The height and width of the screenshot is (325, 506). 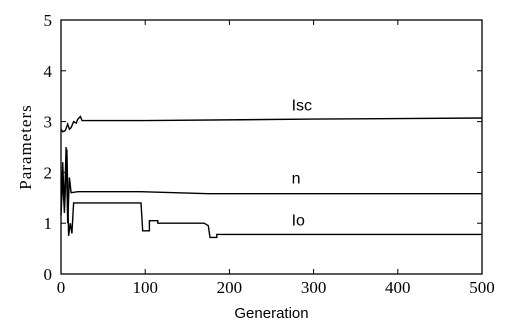 I want to click on series-label-n: n, so click(x=296, y=179).